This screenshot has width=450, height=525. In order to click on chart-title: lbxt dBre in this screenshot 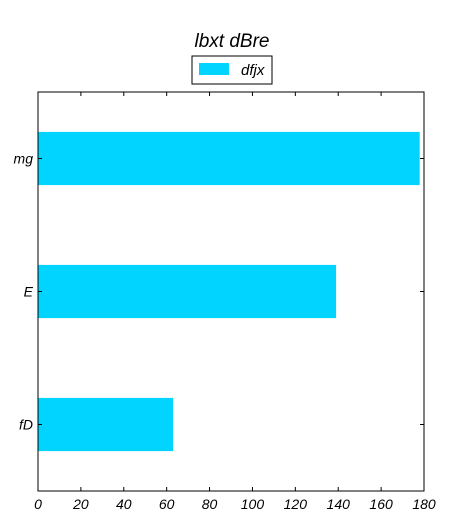, I will do `click(232, 41)`.